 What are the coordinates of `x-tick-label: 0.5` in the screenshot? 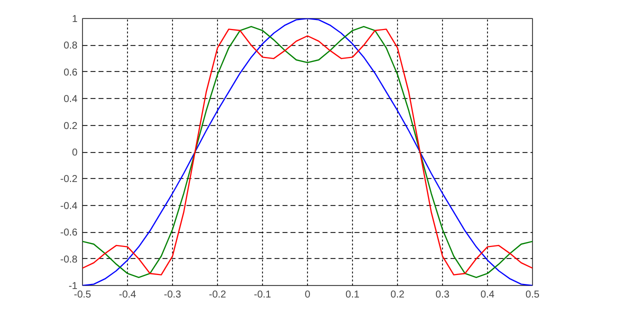 It's located at (533, 295).